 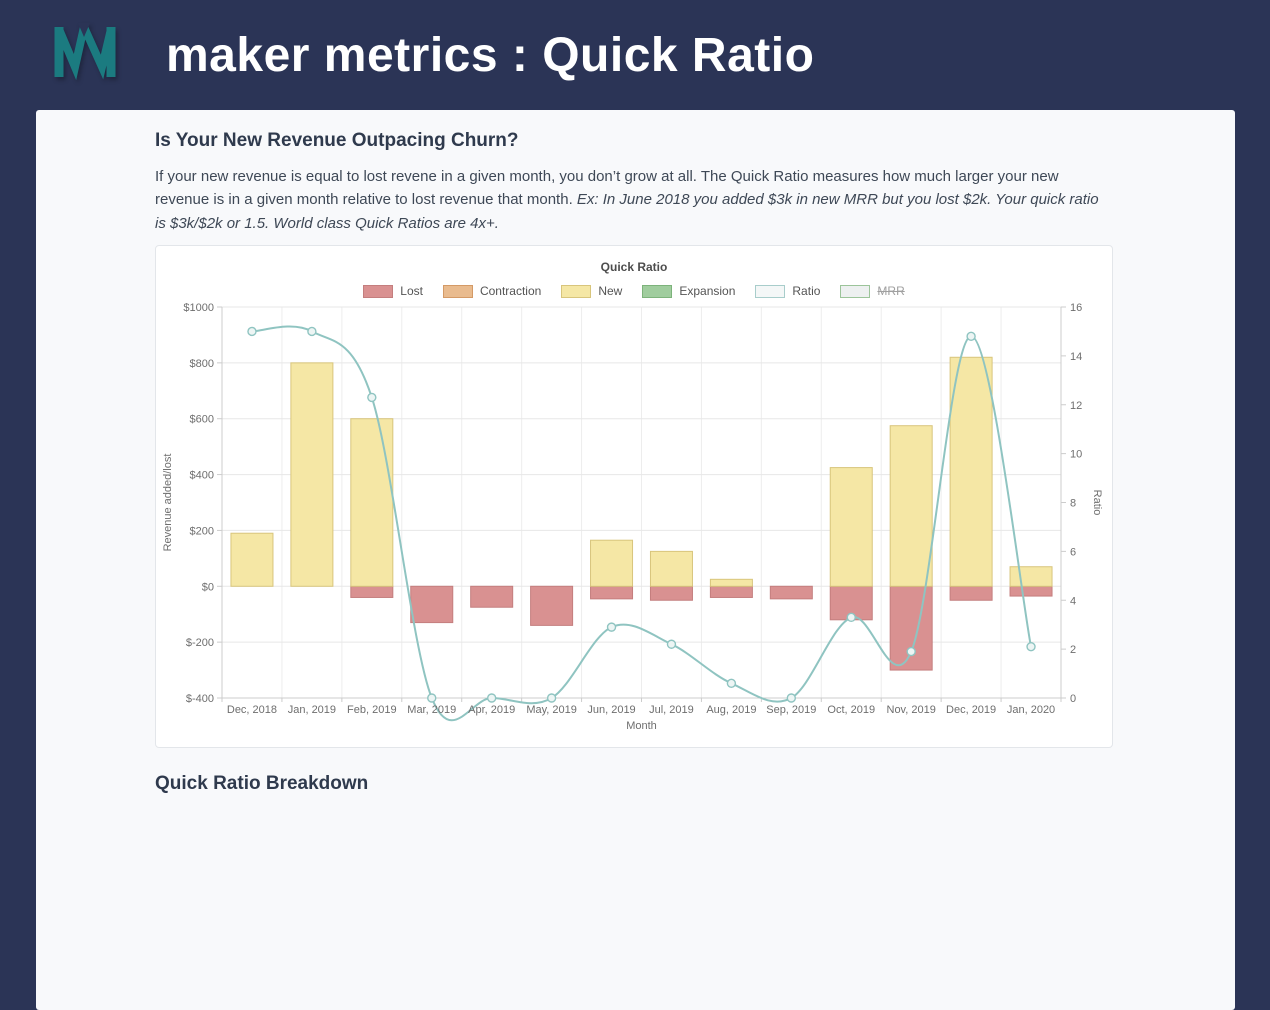 What do you see at coordinates (657, 291) in the screenshot?
I see `legend-swatch-expansion` at bounding box center [657, 291].